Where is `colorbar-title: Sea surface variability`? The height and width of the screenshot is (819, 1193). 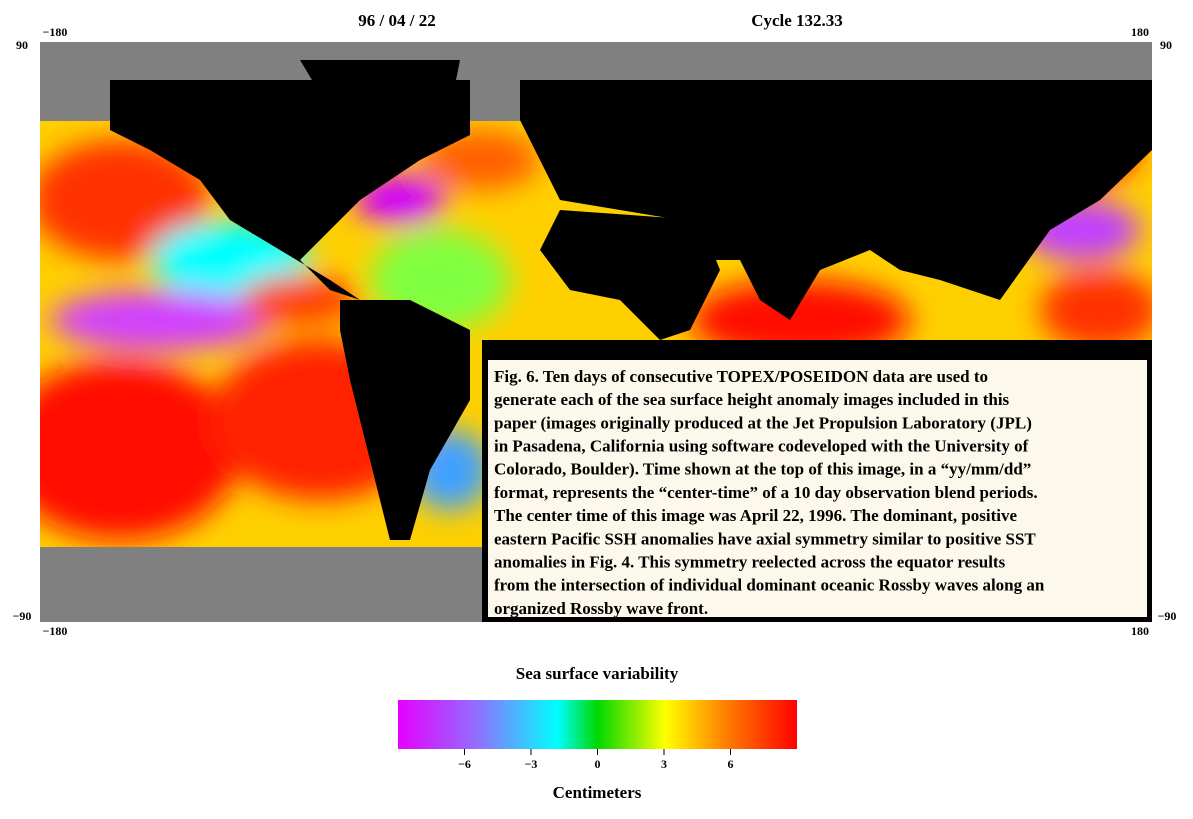
colorbar-title: Sea surface variability is located at coordinates (597, 673).